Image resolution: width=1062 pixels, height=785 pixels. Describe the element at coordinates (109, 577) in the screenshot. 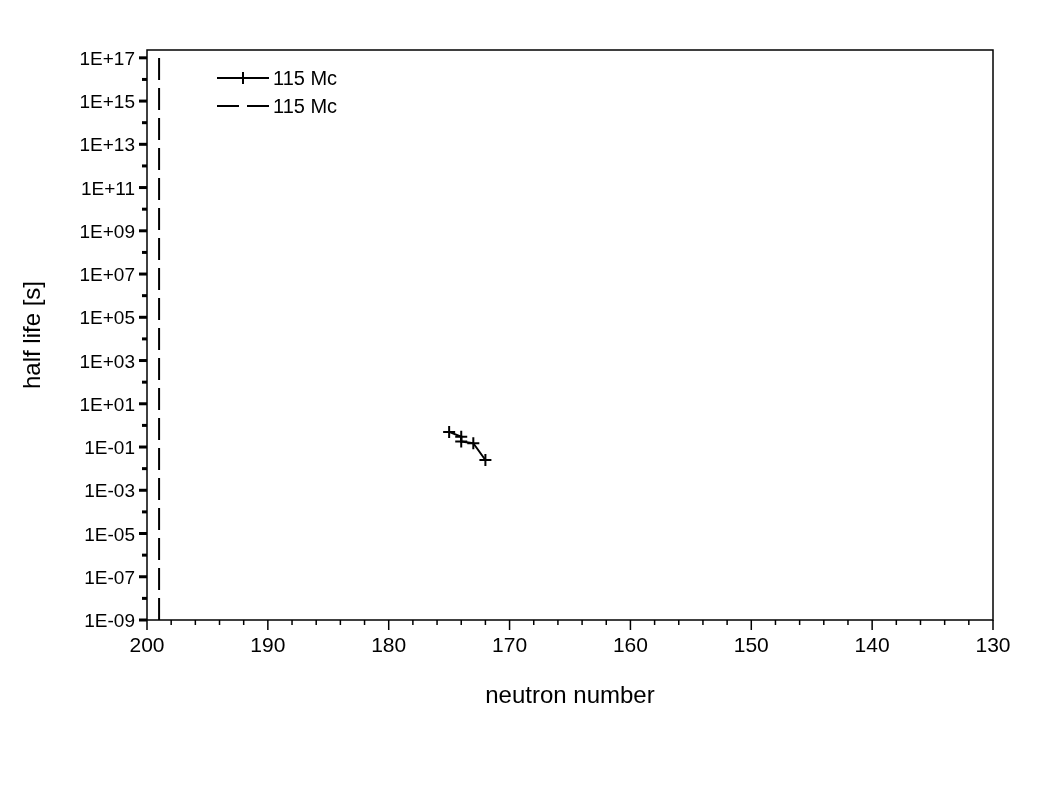

I see `y-tick-label: 1E-07` at that location.